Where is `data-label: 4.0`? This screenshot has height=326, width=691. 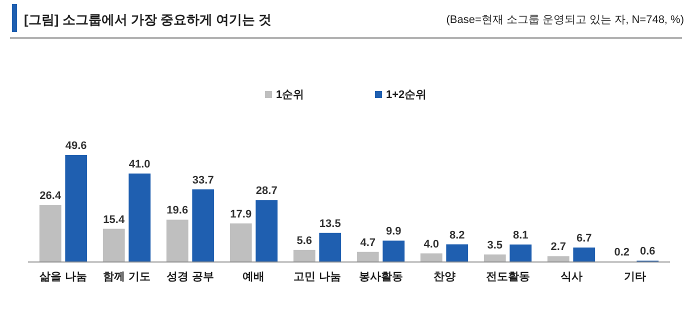
data-label: 4.0 is located at coordinates (432, 244).